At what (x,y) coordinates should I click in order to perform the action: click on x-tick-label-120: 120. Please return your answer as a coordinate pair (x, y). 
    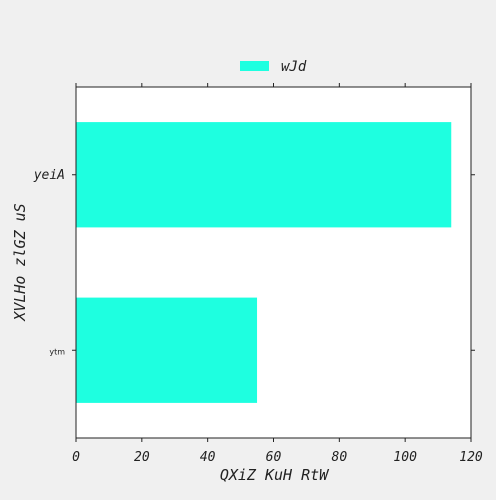
    Looking at the image, I should click on (471, 457).